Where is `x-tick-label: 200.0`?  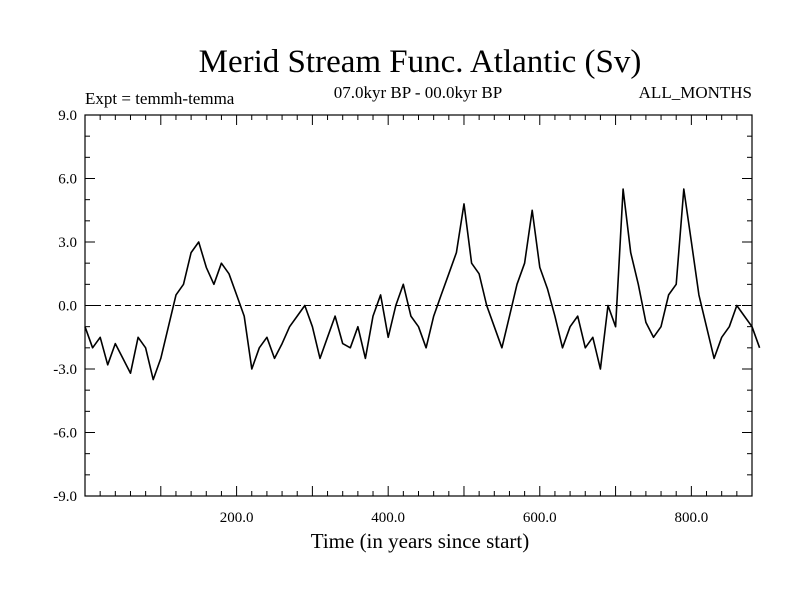 x-tick-label: 200.0 is located at coordinates (237, 518).